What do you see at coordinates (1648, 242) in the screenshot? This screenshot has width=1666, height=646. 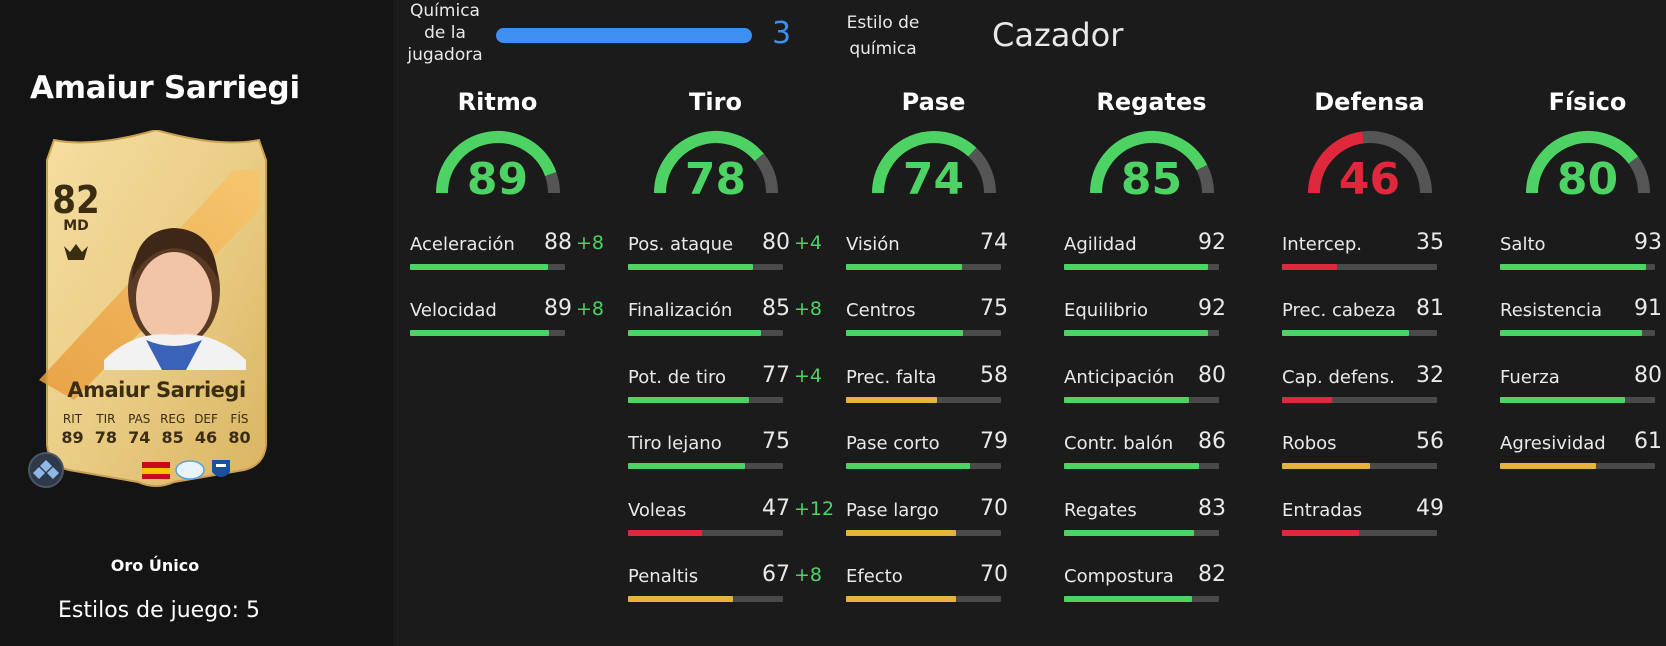 I see `attribute-value: 93` at bounding box center [1648, 242].